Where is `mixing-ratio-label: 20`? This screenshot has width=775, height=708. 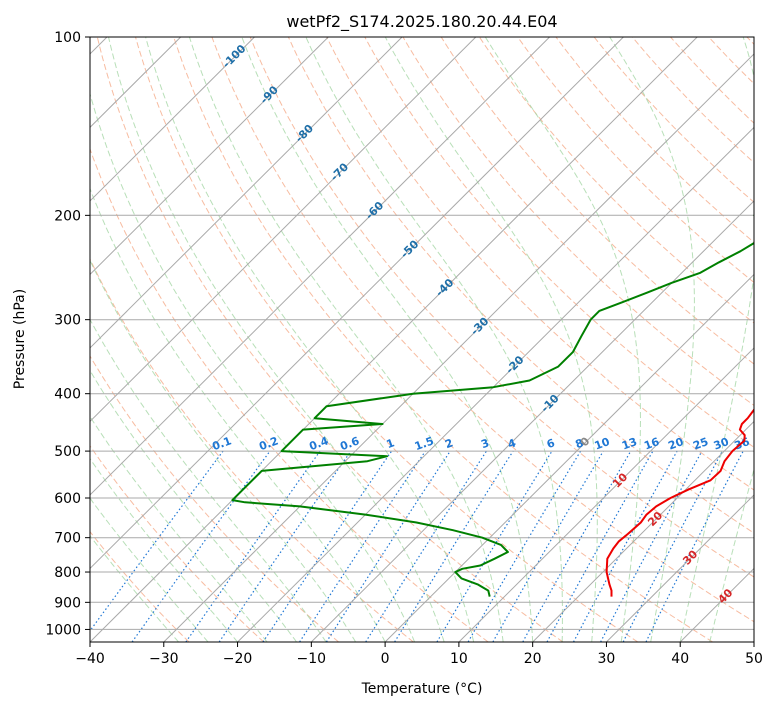
mixing-ratio-label: 20 is located at coordinates (675, 444).